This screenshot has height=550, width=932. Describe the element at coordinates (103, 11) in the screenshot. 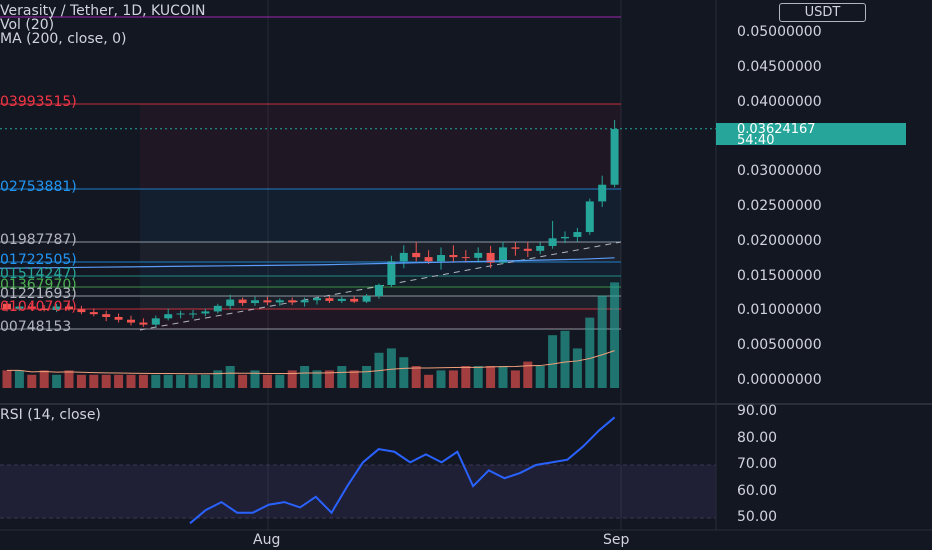

I see `symbol-title: Verasity / Tether, 1D, KUCOIN` at that location.